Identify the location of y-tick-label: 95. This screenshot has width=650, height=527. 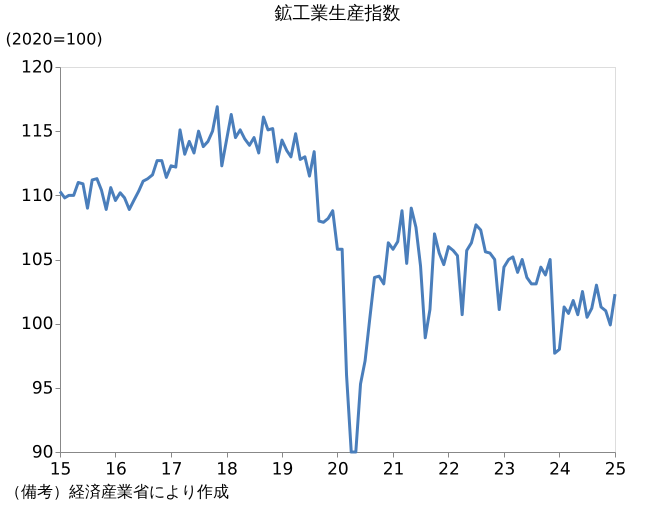
(43, 388).